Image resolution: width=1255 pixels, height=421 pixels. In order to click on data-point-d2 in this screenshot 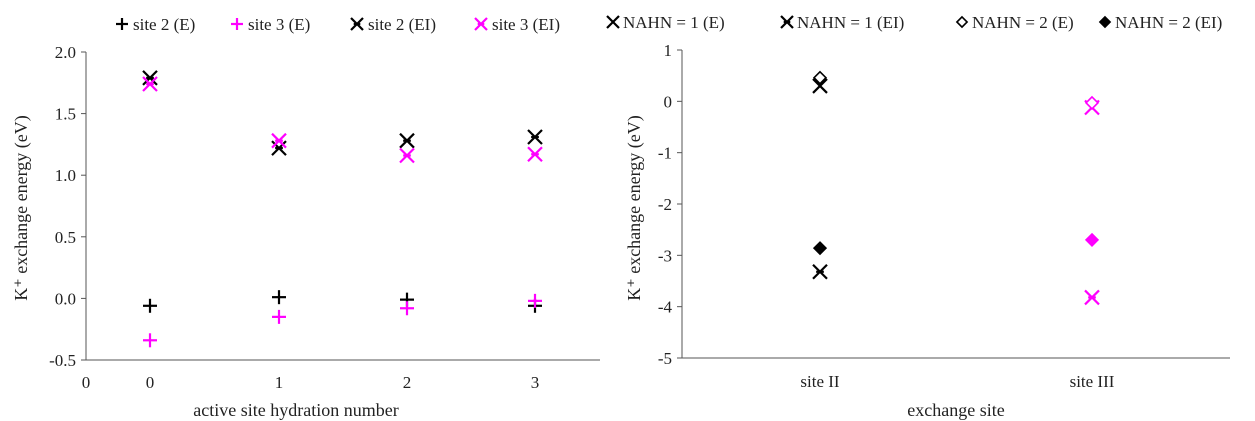, I will do `click(820, 86)`.